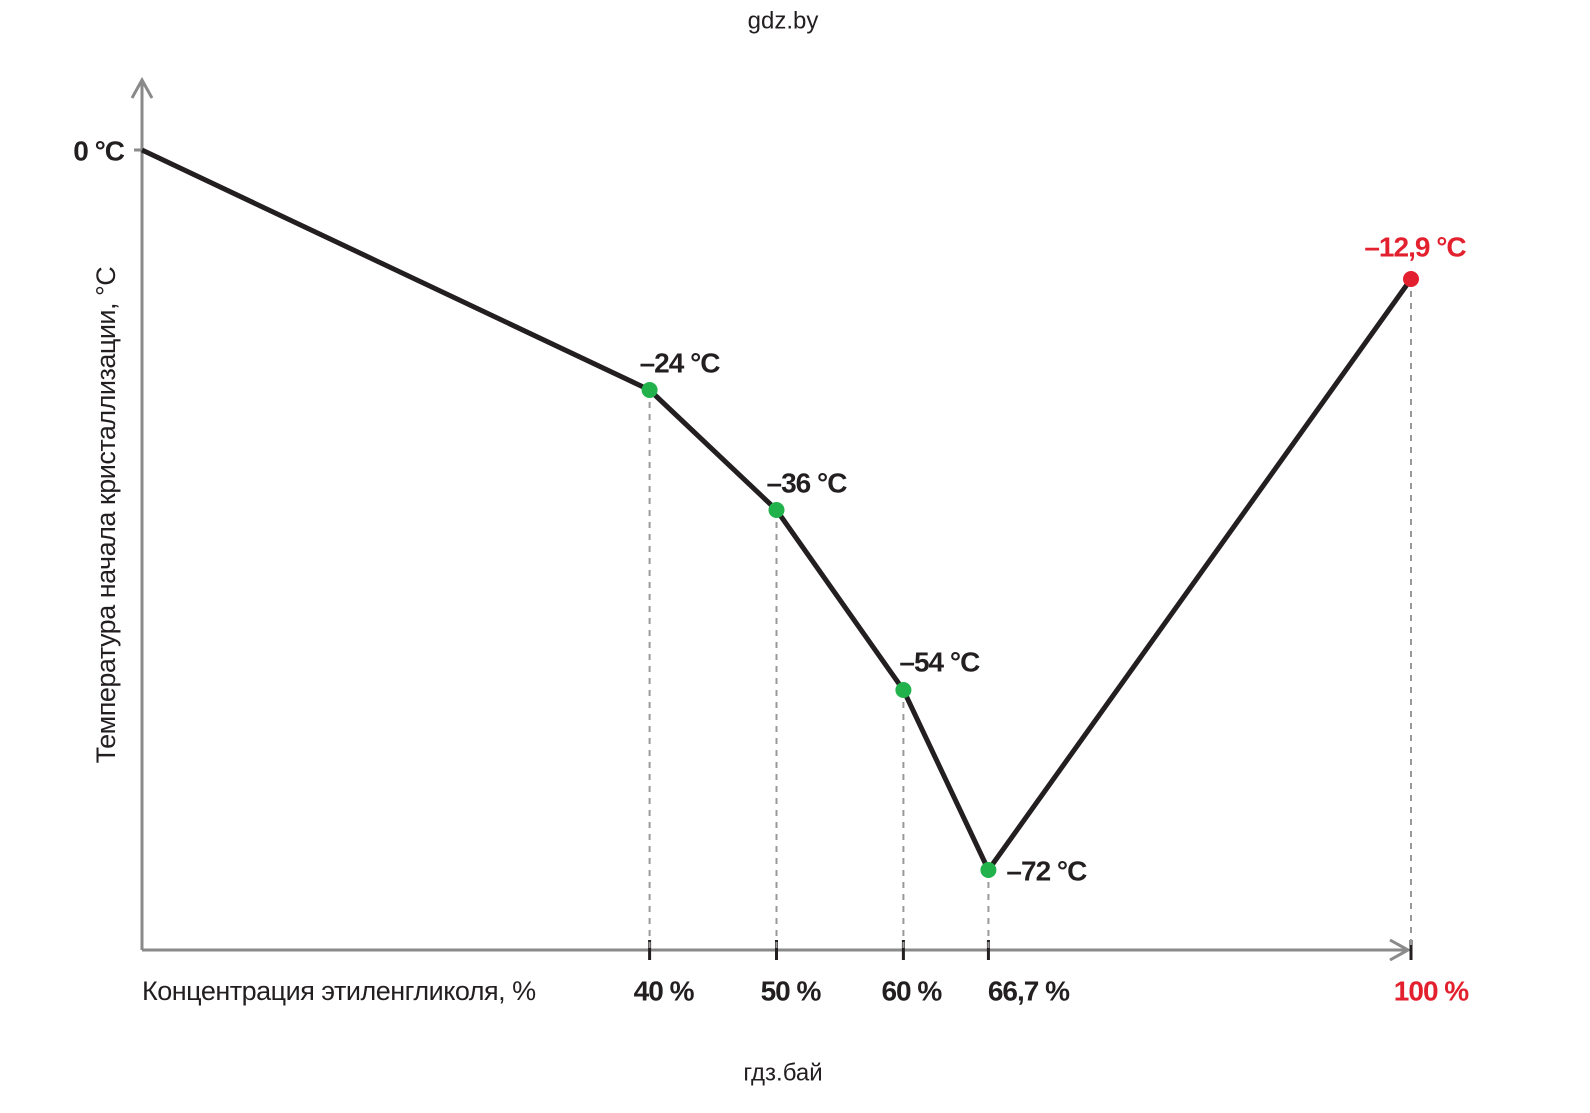 The image size is (1590, 1113). Describe the element at coordinates (680, 362) in the screenshot. I see `value-label: –24 °C` at that location.